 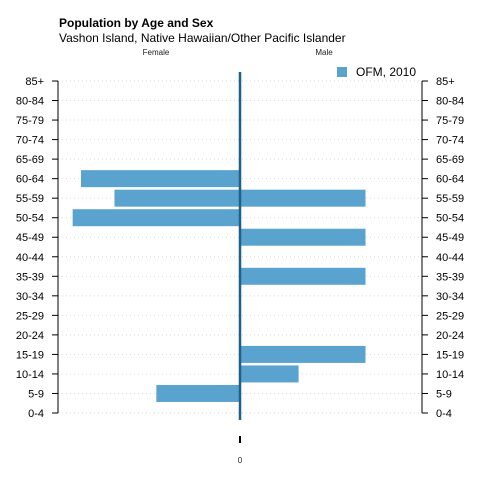 What do you see at coordinates (30, 180) in the screenshot?
I see `left-tick-label: 60-64` at bounding box center [30, 180].